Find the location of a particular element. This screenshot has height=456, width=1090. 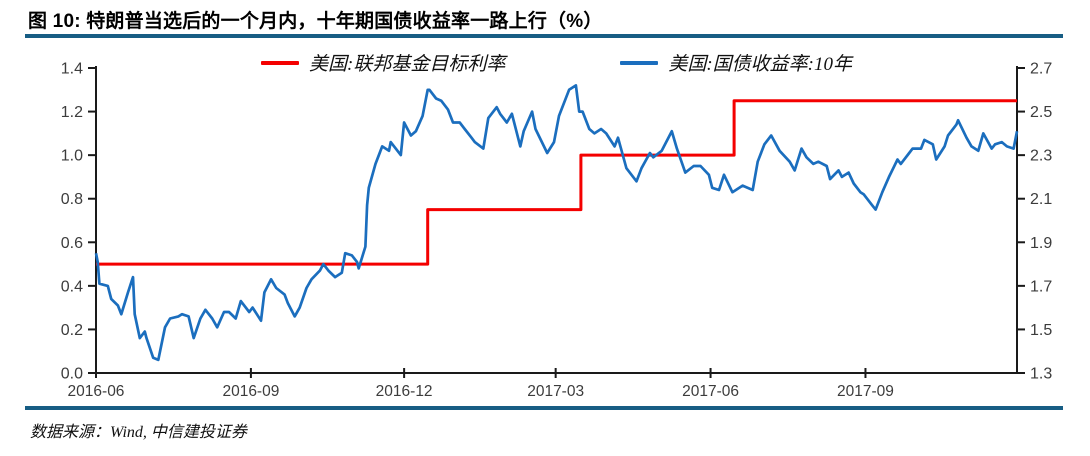

right-axis-tick-label: 1.5 is located at coordinates (1041, 330).